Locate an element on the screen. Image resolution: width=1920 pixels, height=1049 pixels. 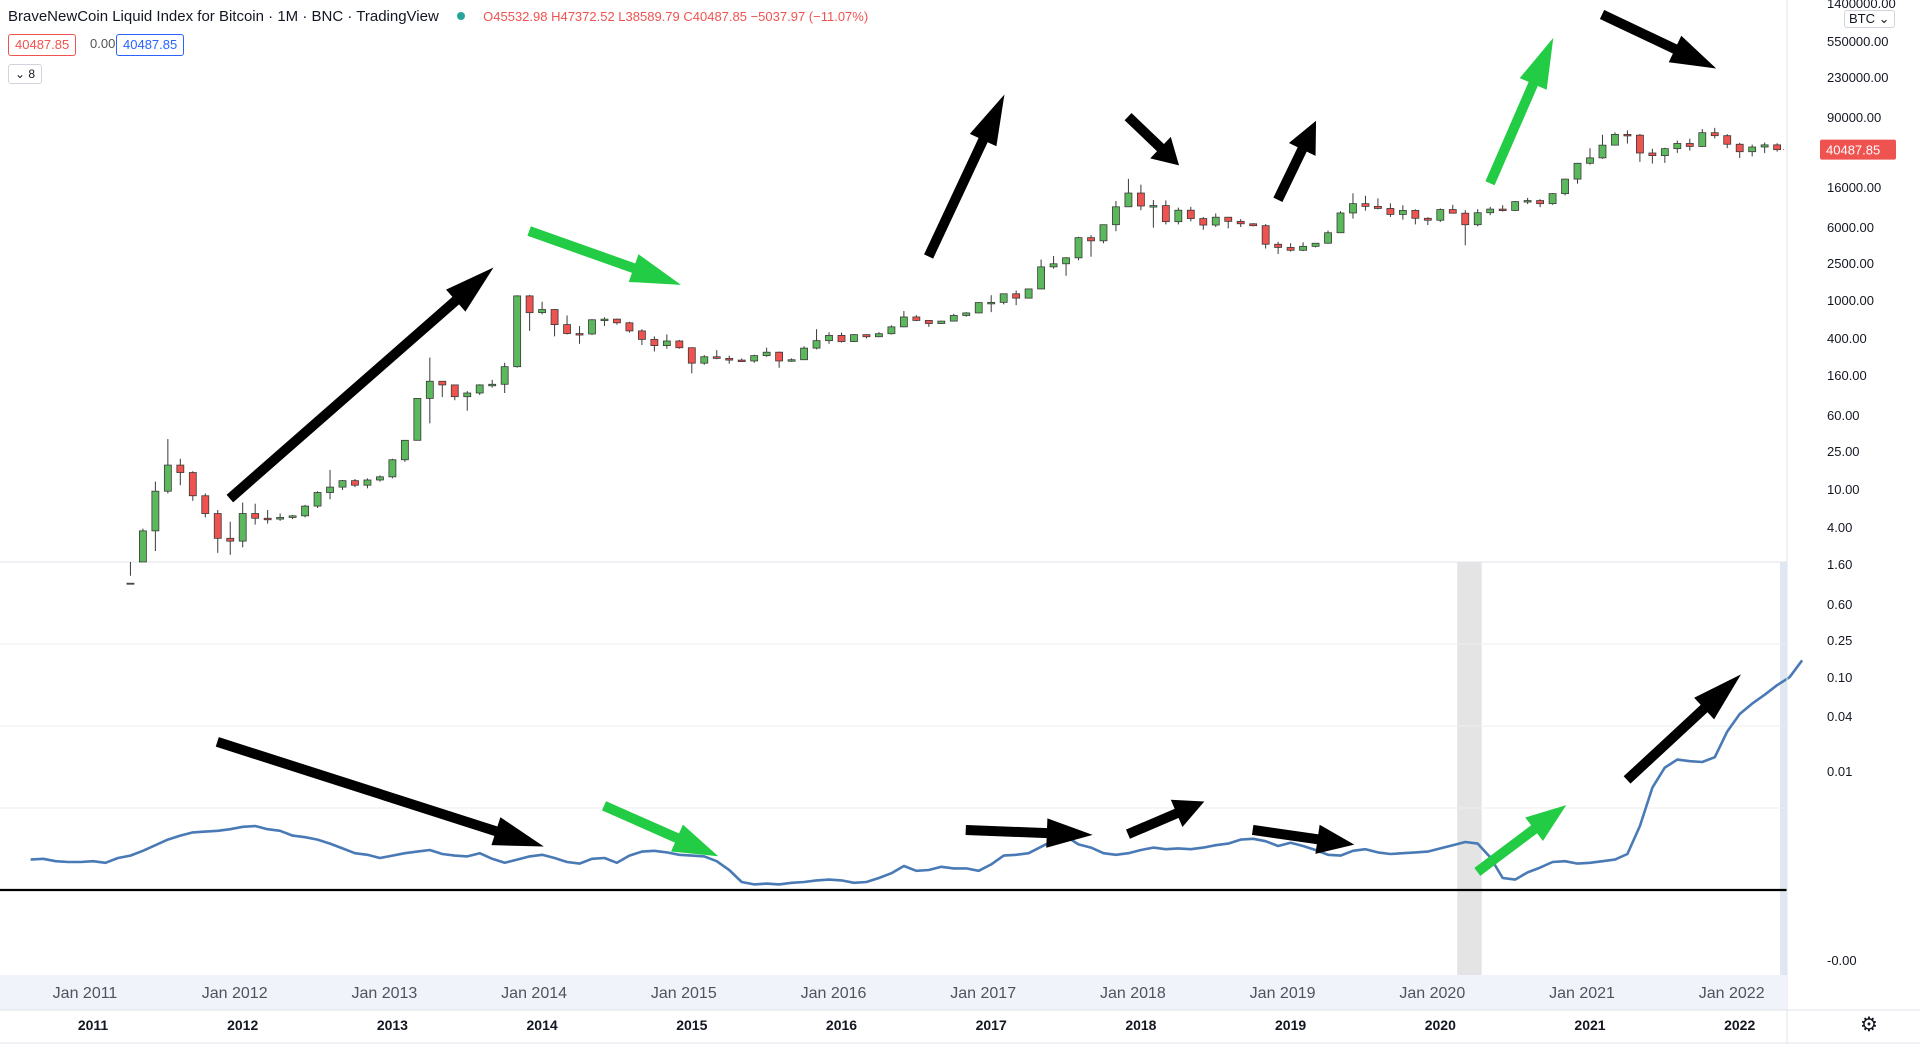
indicators-toggle: ⌄ 8 is located at coordinates (25, 74).